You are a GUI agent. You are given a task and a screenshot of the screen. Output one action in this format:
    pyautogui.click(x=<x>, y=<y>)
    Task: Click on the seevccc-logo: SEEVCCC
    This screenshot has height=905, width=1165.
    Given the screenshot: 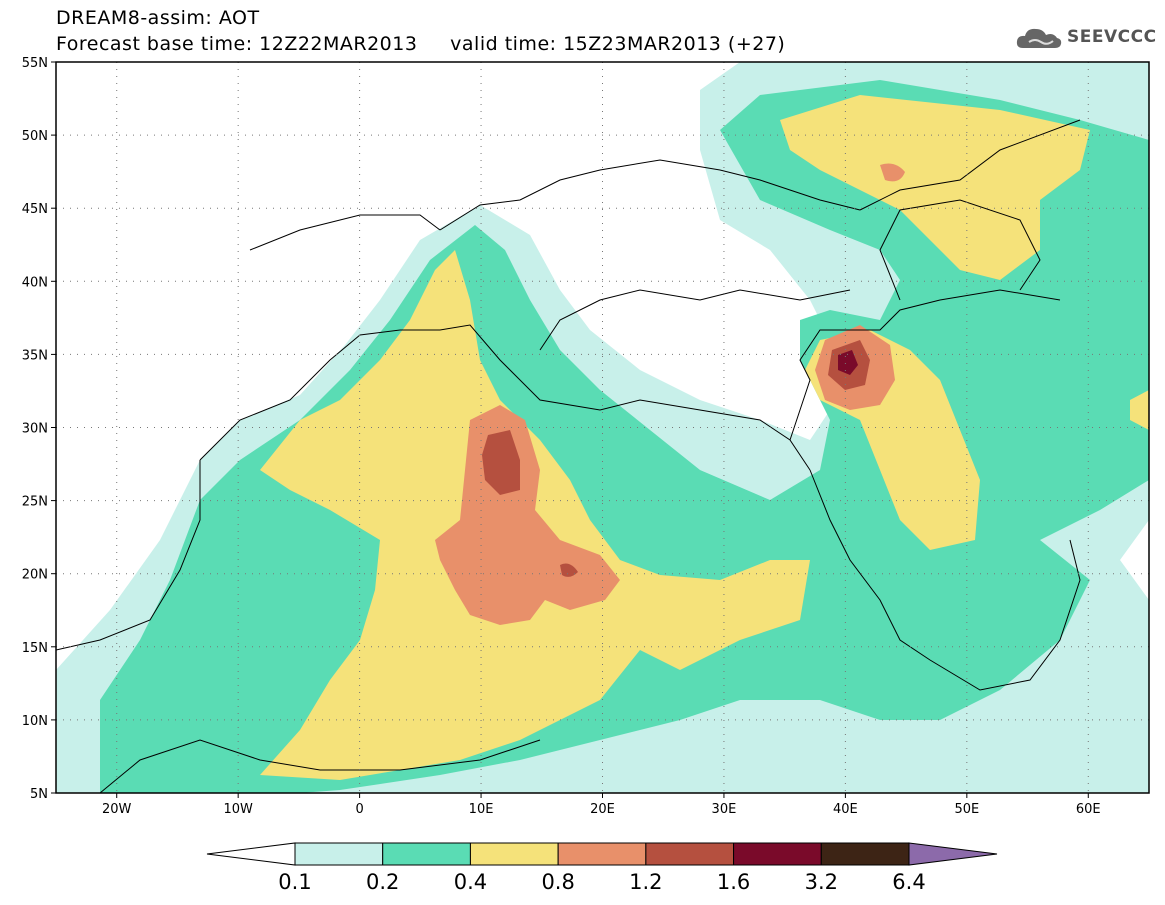 What is the action you would take?
    pyautogui.click(x=1086, y=37)
    